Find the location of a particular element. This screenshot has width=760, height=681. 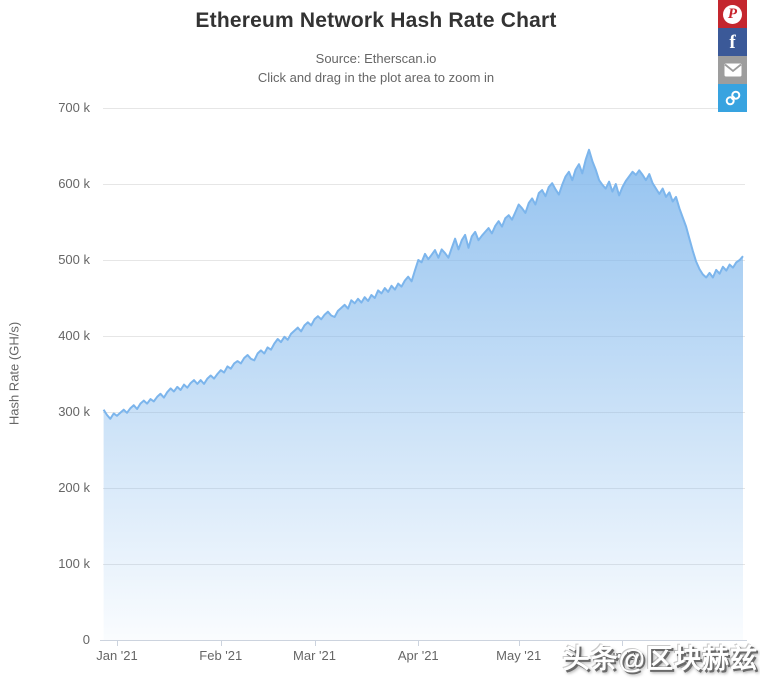

y-tick-label: 300 k is located at coordinates (74, 411).